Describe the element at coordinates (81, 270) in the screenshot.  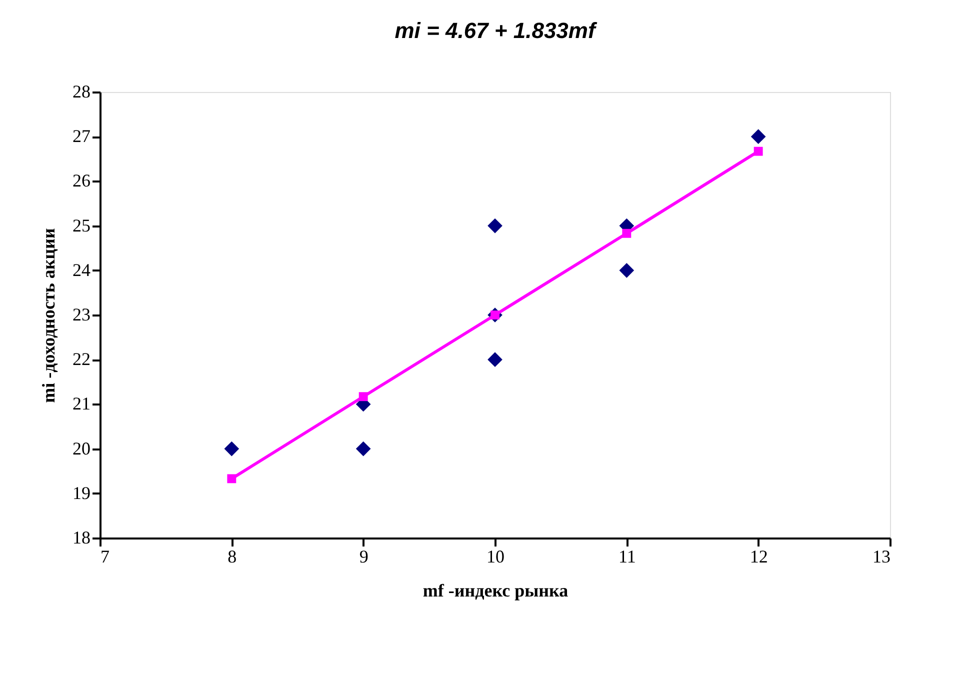
I see `y-tick-label: 24` at that location.